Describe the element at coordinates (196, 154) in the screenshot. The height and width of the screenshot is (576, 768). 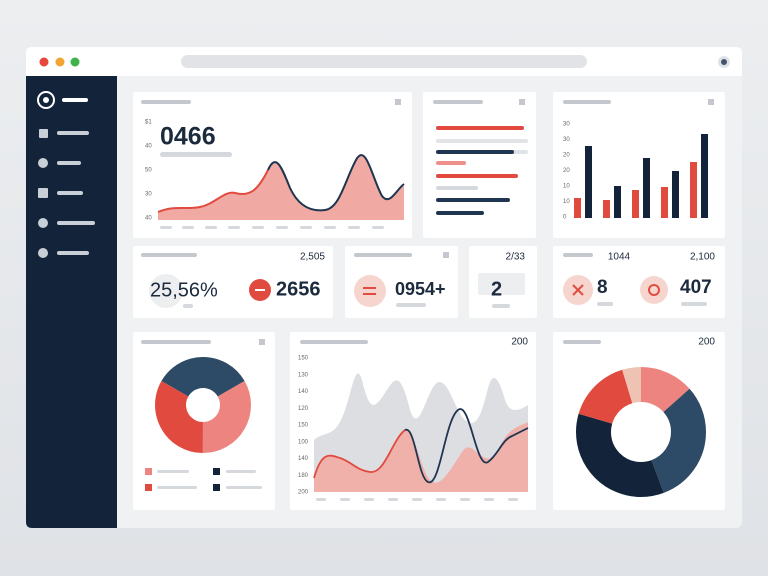
I see `revenue-caption` at that location.